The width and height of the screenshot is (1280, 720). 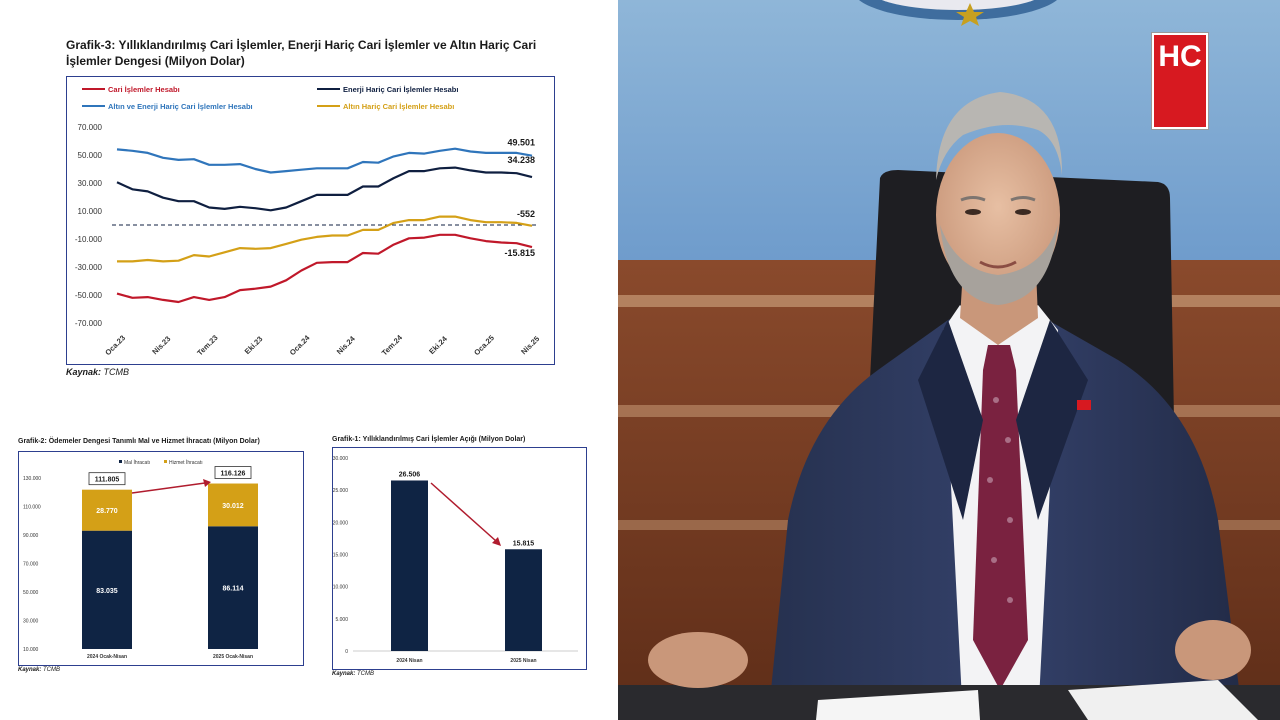 I want to click on bar-value-label: 86.114, so click(x=232, y=589).